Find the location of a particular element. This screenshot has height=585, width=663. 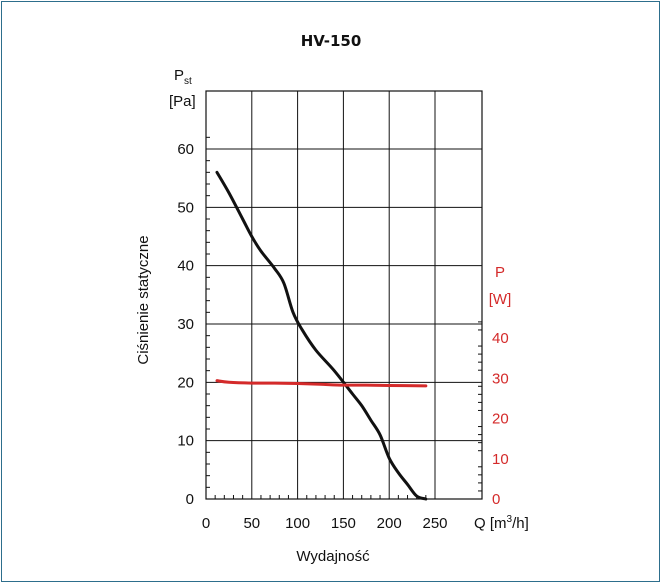

x-unit-label: Q [m3/h] is located at coordinates (501, 523).